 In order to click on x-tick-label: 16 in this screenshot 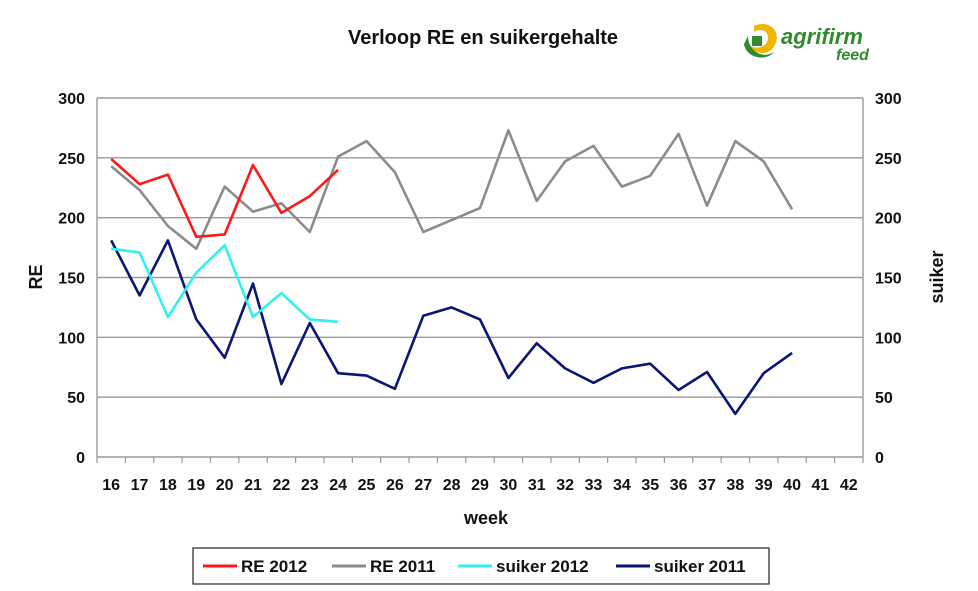, I will do `click(111, 485)`.